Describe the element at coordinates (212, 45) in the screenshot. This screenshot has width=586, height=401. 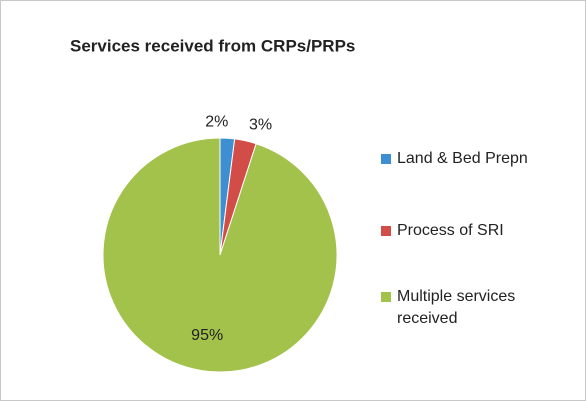
I see `chart-title: Services received from CRPs/PRPs` at that location.